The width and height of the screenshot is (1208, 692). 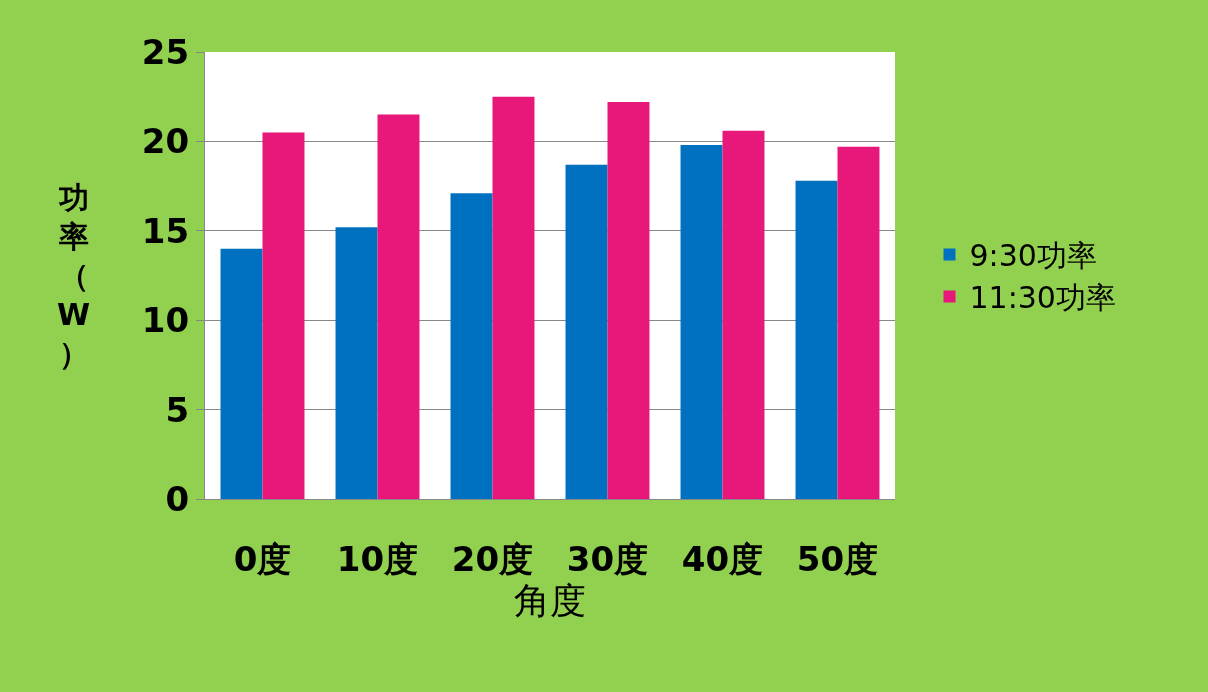 What do you see at coordinates (492, 558) in the screenshot?
I see `x-tick-label: 20度` at bounding box center [492, 558].